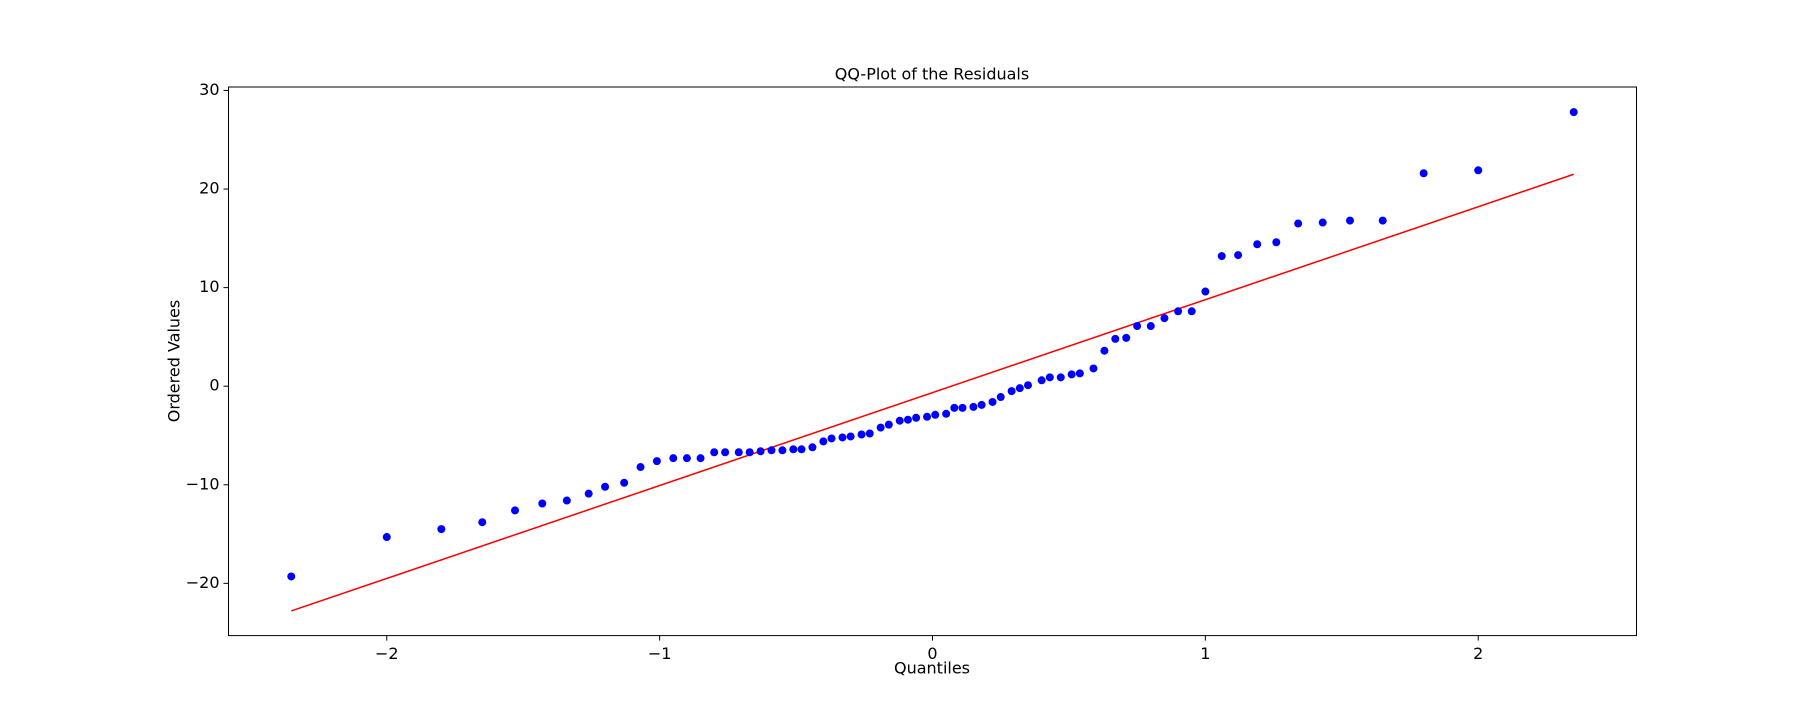 The width and height of the screenshot is (1800, 720). Describe the element at coordinates (932, 668) in the screenshot. I see `x-axis-label: Quantiles` at that location.